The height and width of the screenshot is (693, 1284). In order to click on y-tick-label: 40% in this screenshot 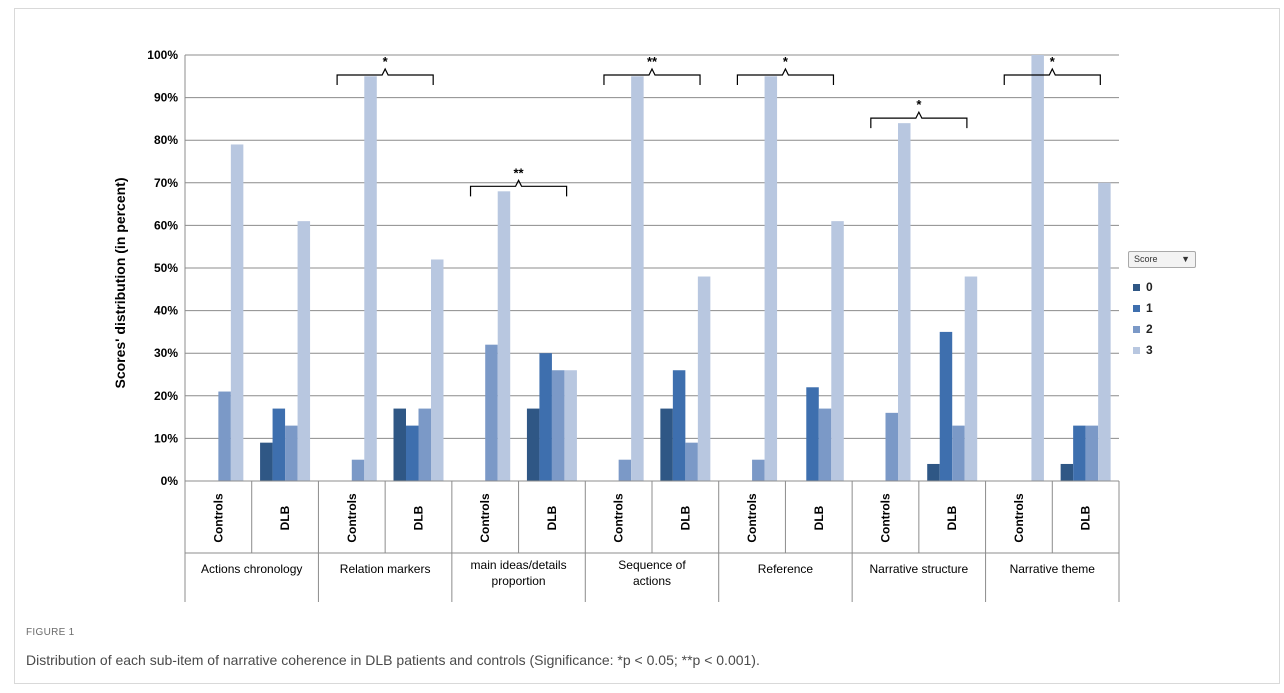, I will do `click(166, 311)`.